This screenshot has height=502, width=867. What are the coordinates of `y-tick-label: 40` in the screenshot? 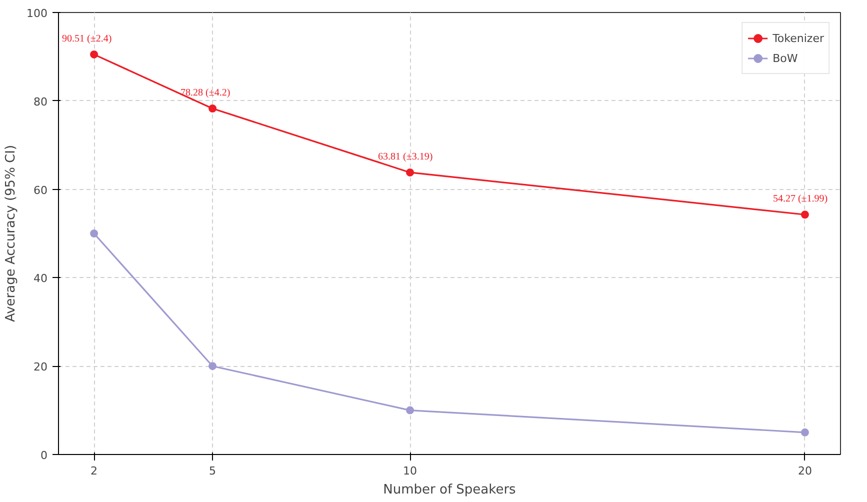 It's located at (41, 279).